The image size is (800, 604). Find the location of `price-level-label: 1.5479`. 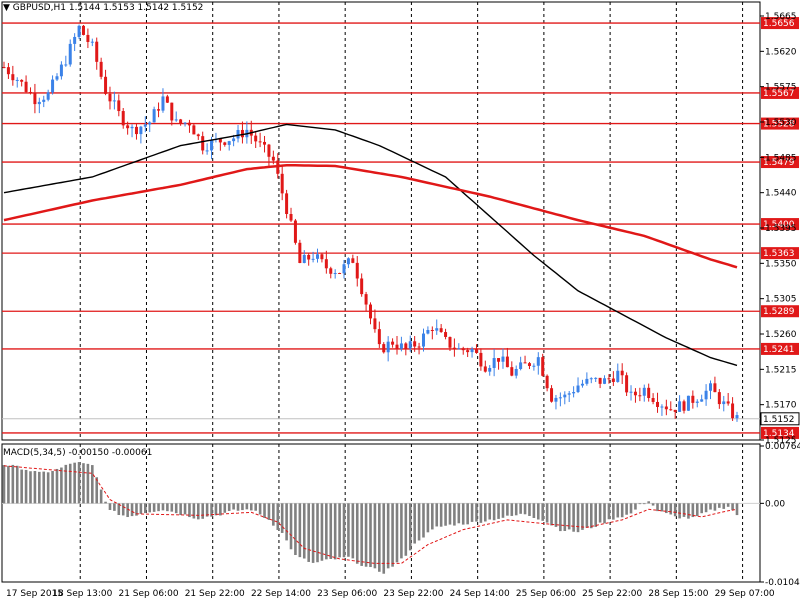

price-level-label: 1.5479 is located at coordinates (779, 163).